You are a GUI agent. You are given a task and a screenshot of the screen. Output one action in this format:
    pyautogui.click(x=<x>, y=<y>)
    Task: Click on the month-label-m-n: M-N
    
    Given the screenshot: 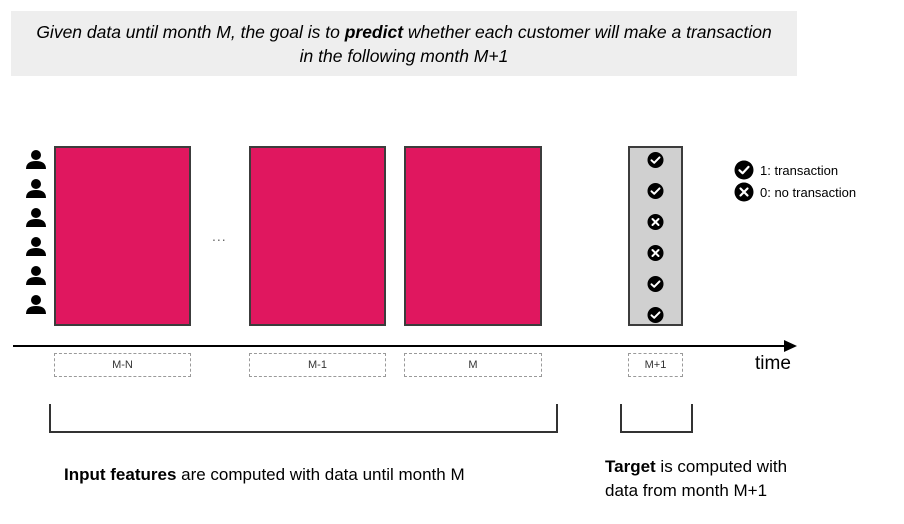 What is the action you would take?
    pyautogui.click(x=122, y=365)
    